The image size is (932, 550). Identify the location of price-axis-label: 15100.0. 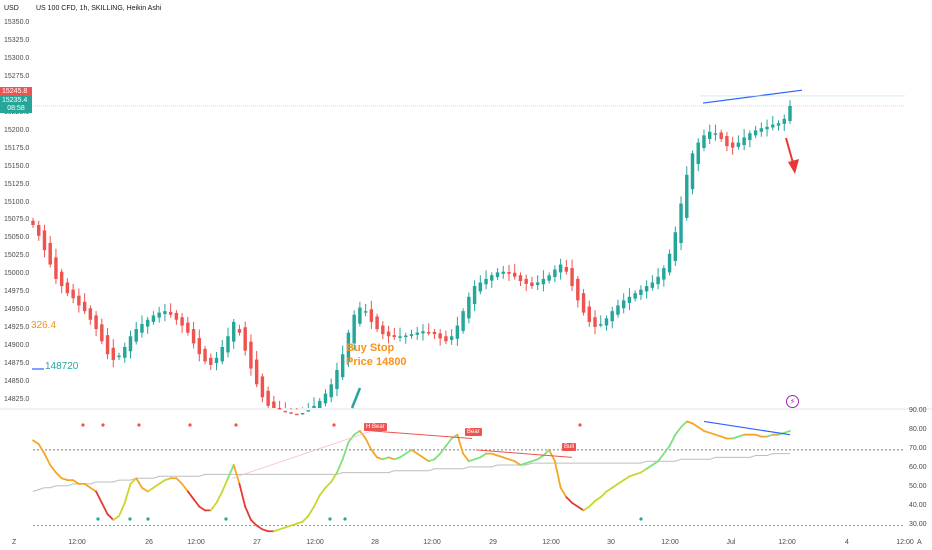
(17, 202).